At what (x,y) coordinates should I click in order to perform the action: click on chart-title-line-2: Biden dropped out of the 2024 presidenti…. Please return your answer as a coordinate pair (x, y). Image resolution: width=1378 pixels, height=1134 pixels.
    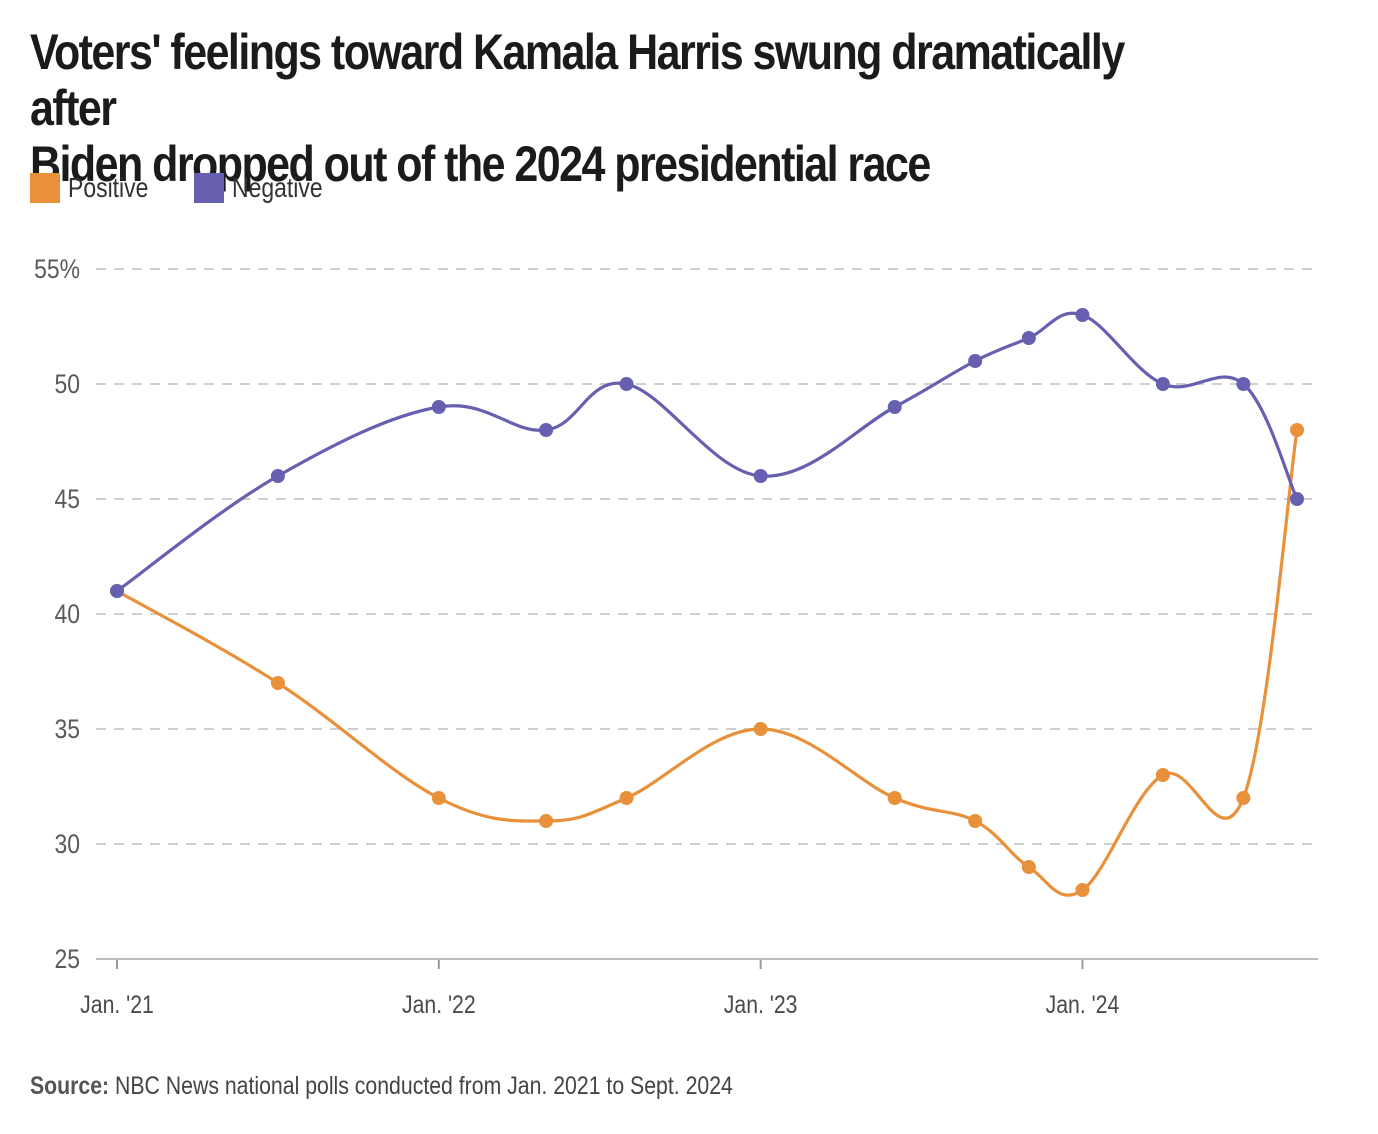
    Looking at the image, I should click on (480, 164).